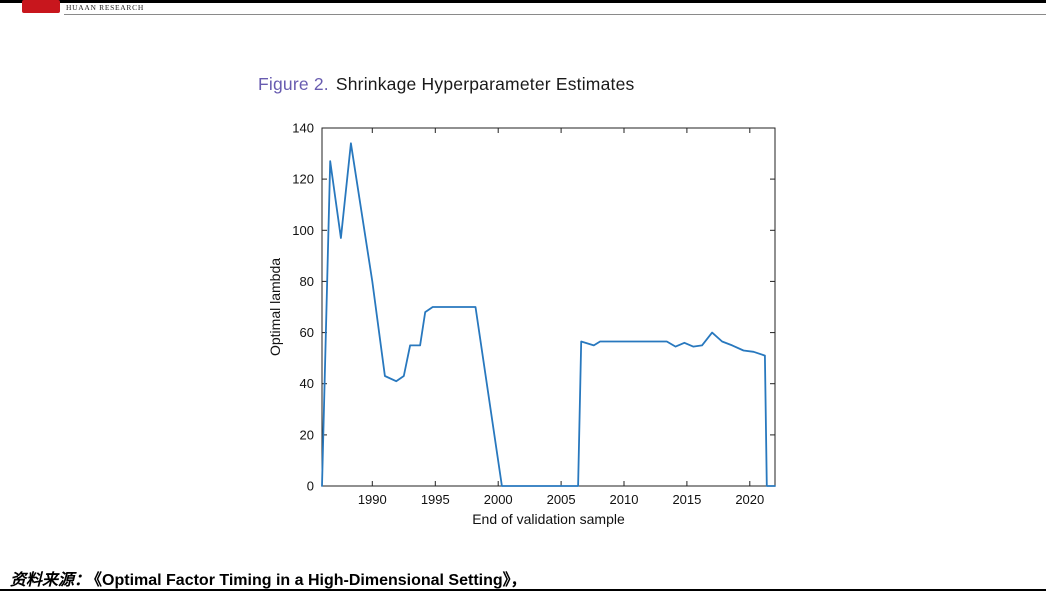  What do you see at coordinates (50, 580) in the screenshot?
I see `source-label: 资料来源：` at bounding box center [50, 580].